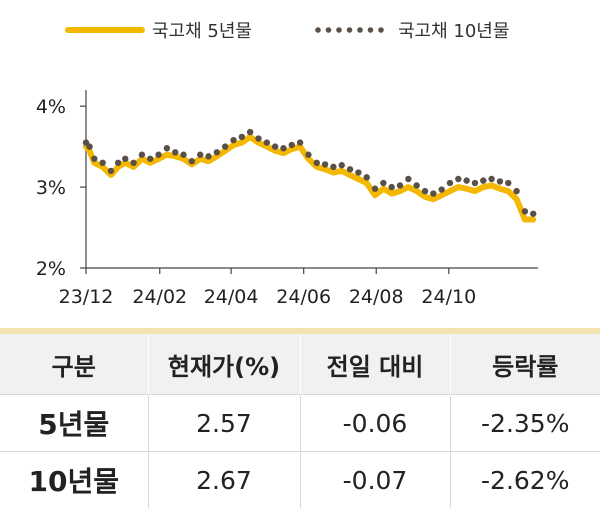  I want to click on table-row: 10년물 2.67 -0.07 -2.62%, so click(300, 480).